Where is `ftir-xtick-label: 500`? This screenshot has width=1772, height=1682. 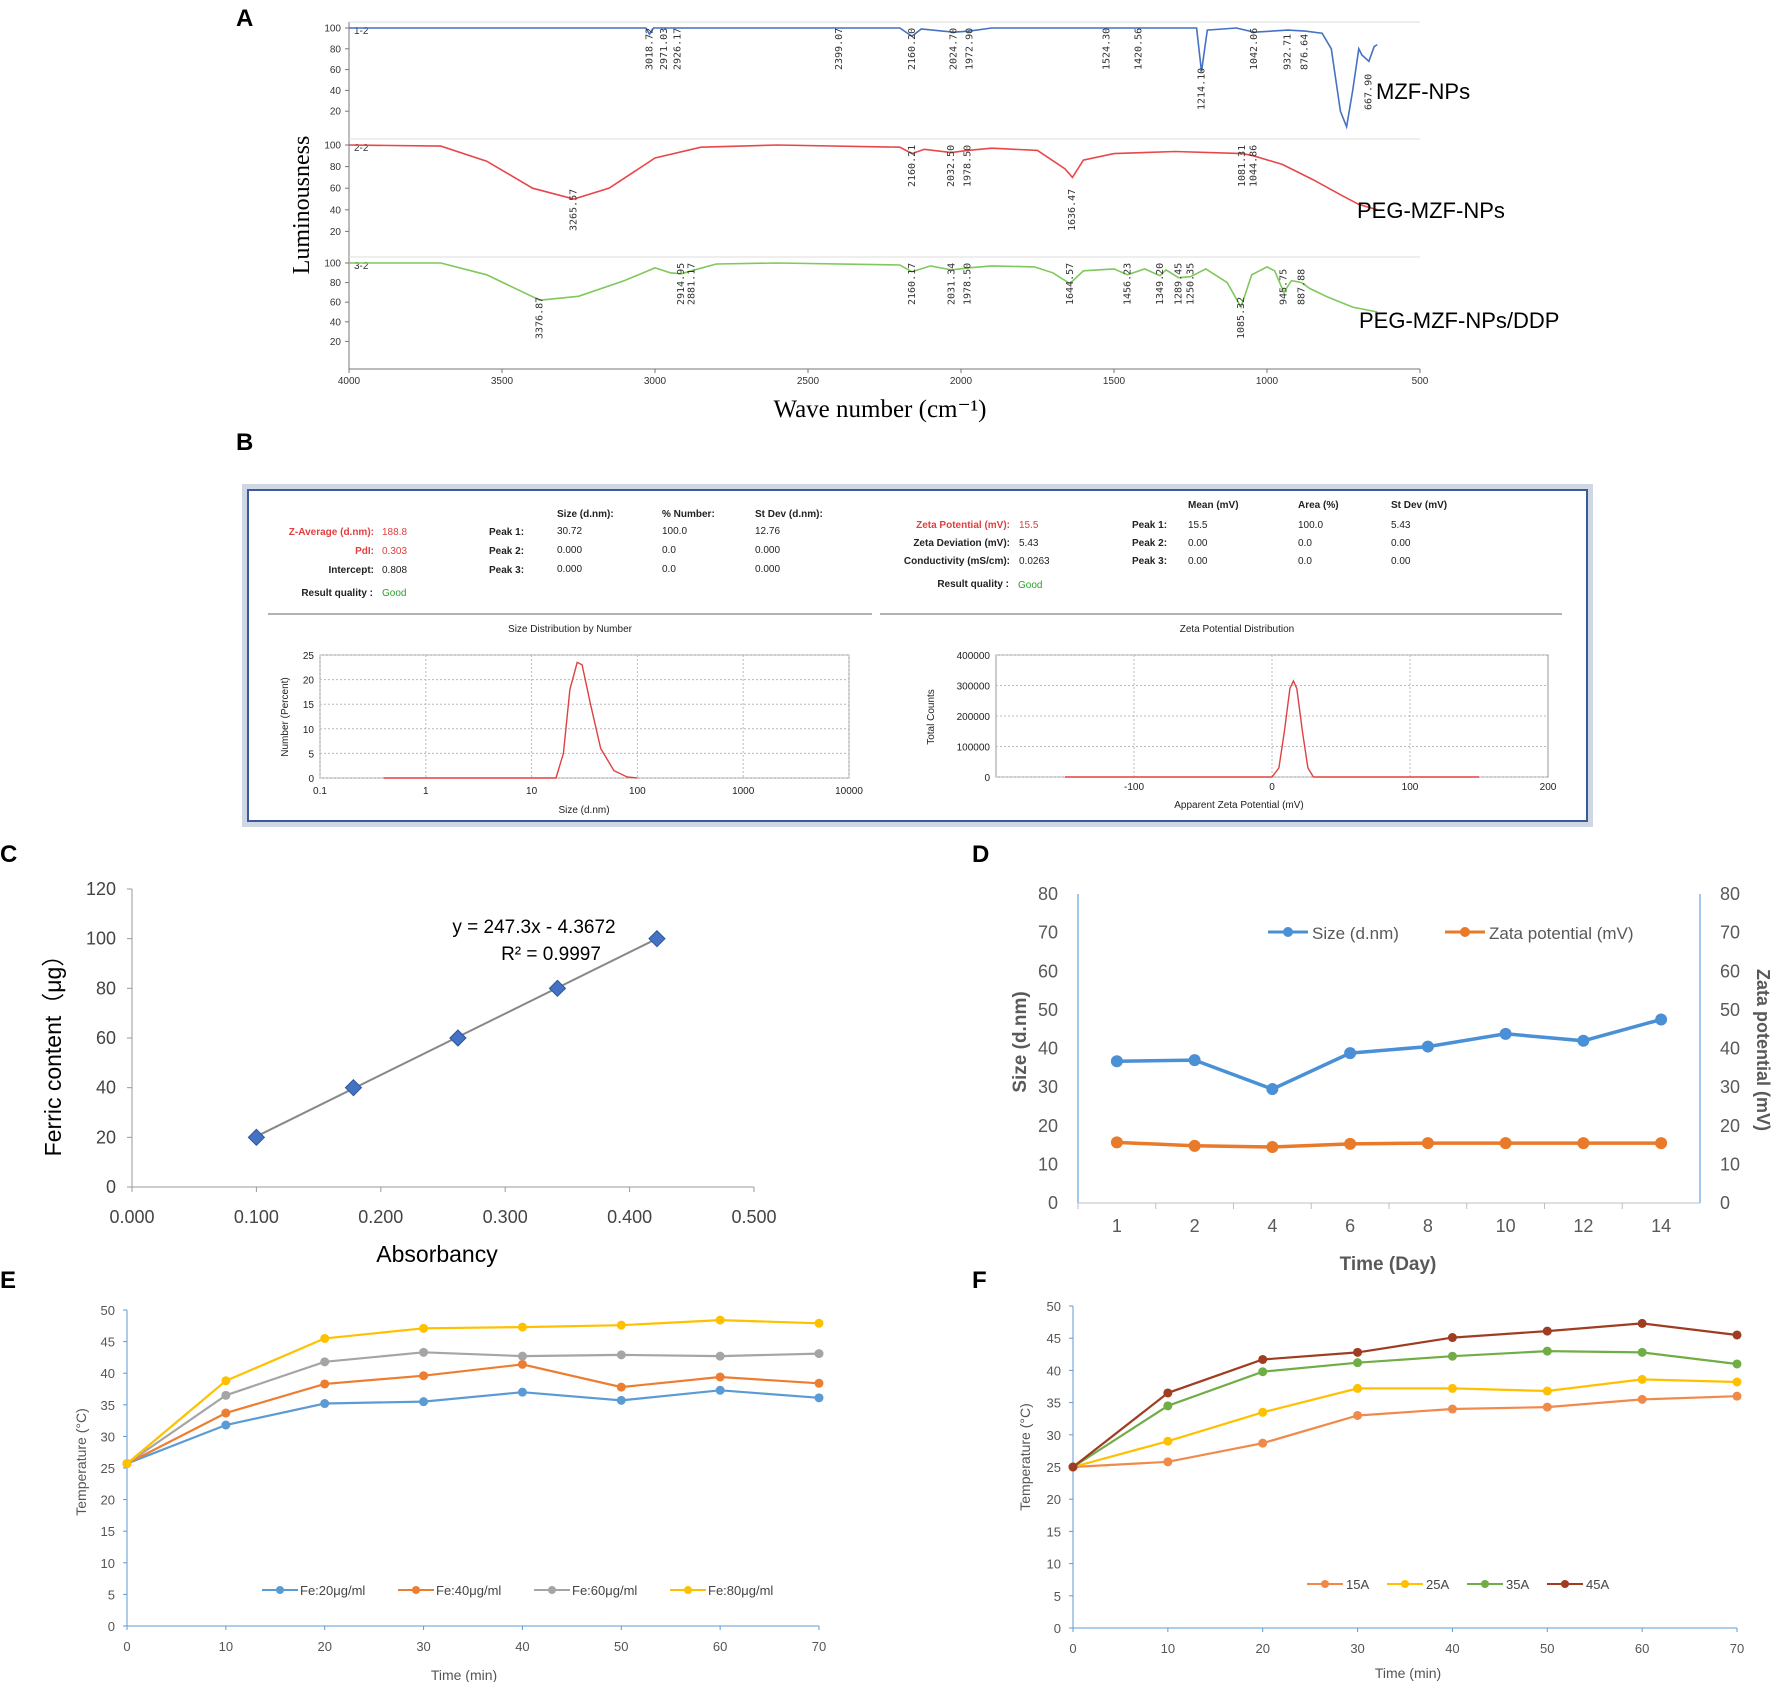 ftir-xtick-label: 500 is located at coordinates (1420, 381).